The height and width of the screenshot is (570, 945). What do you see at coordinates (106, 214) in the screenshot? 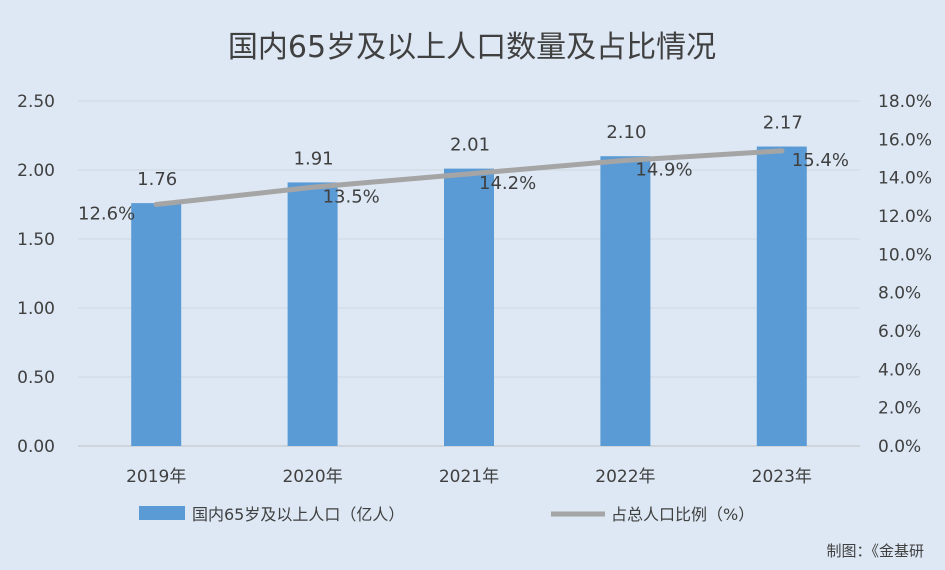
I see `line-value-label: 12.6%` at bounding box center [106, 214].